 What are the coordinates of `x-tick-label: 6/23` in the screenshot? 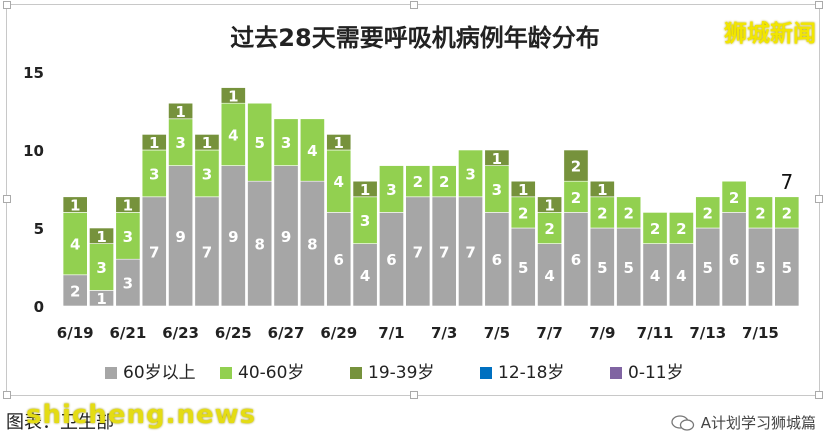 It's located at (180, 333).